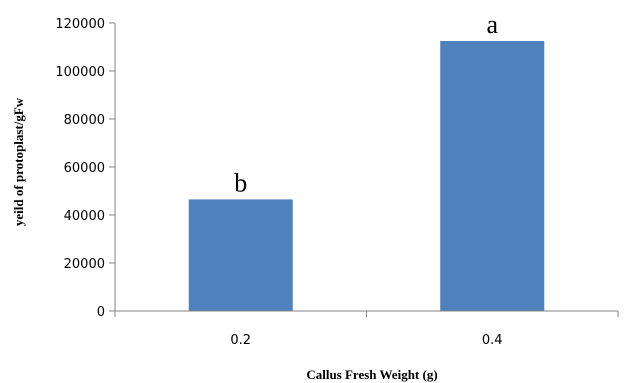 This screenshot has height=383, width=630. Describe the element at coordinates (492, 176) in the screenshot. I see `bar-0.4` at that location.